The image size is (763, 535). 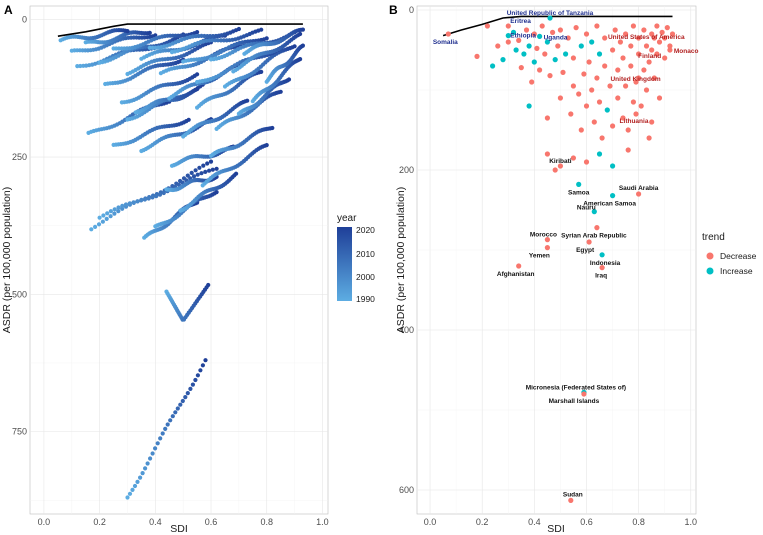 I want to click on country-label: Marshall Islands, so click(x=574, y=401).